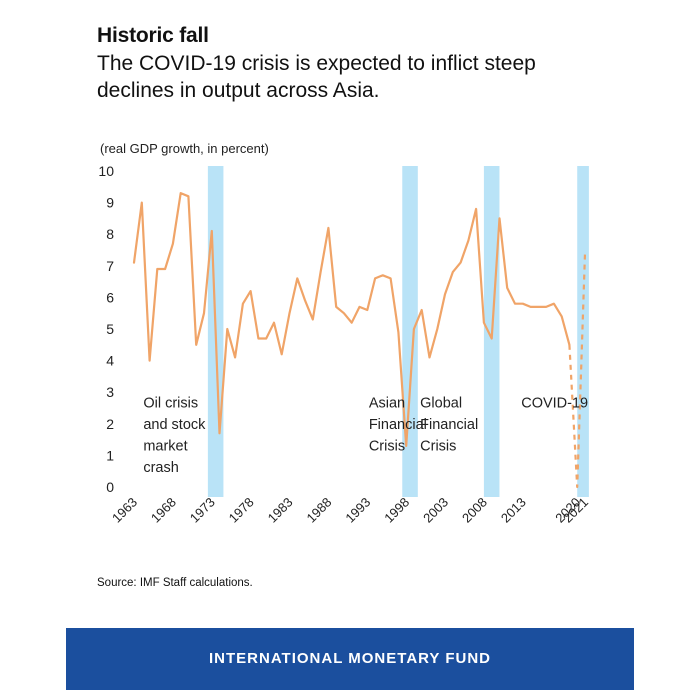  I want to click on annotation-2: Asian Financial Crisis, so click(398, 424).